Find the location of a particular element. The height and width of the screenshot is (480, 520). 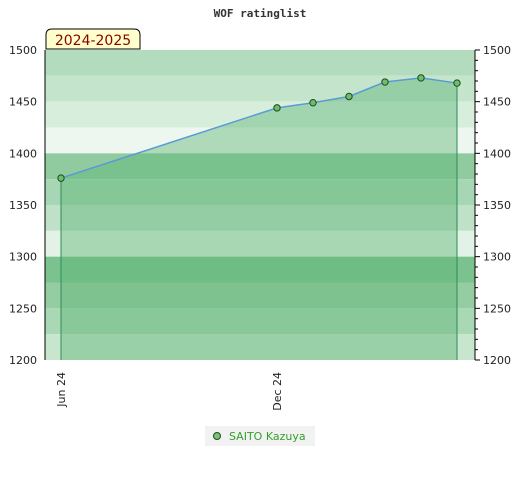

y-tick-label-left: 1450 is located at coordinates (23, 102).